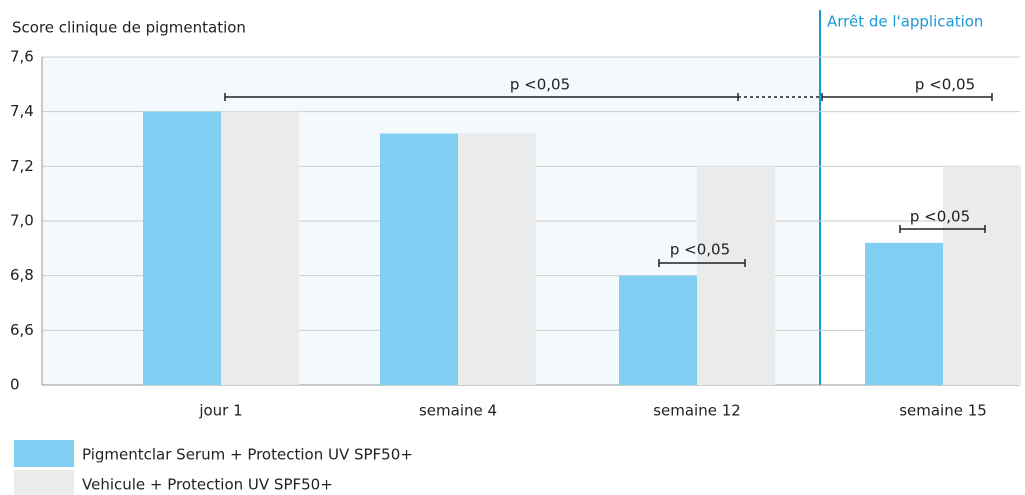 Image resolution: width=1025 pixels, height=495 pixels. I want to click on y-tick-label: 7,4, so click(22, 111).